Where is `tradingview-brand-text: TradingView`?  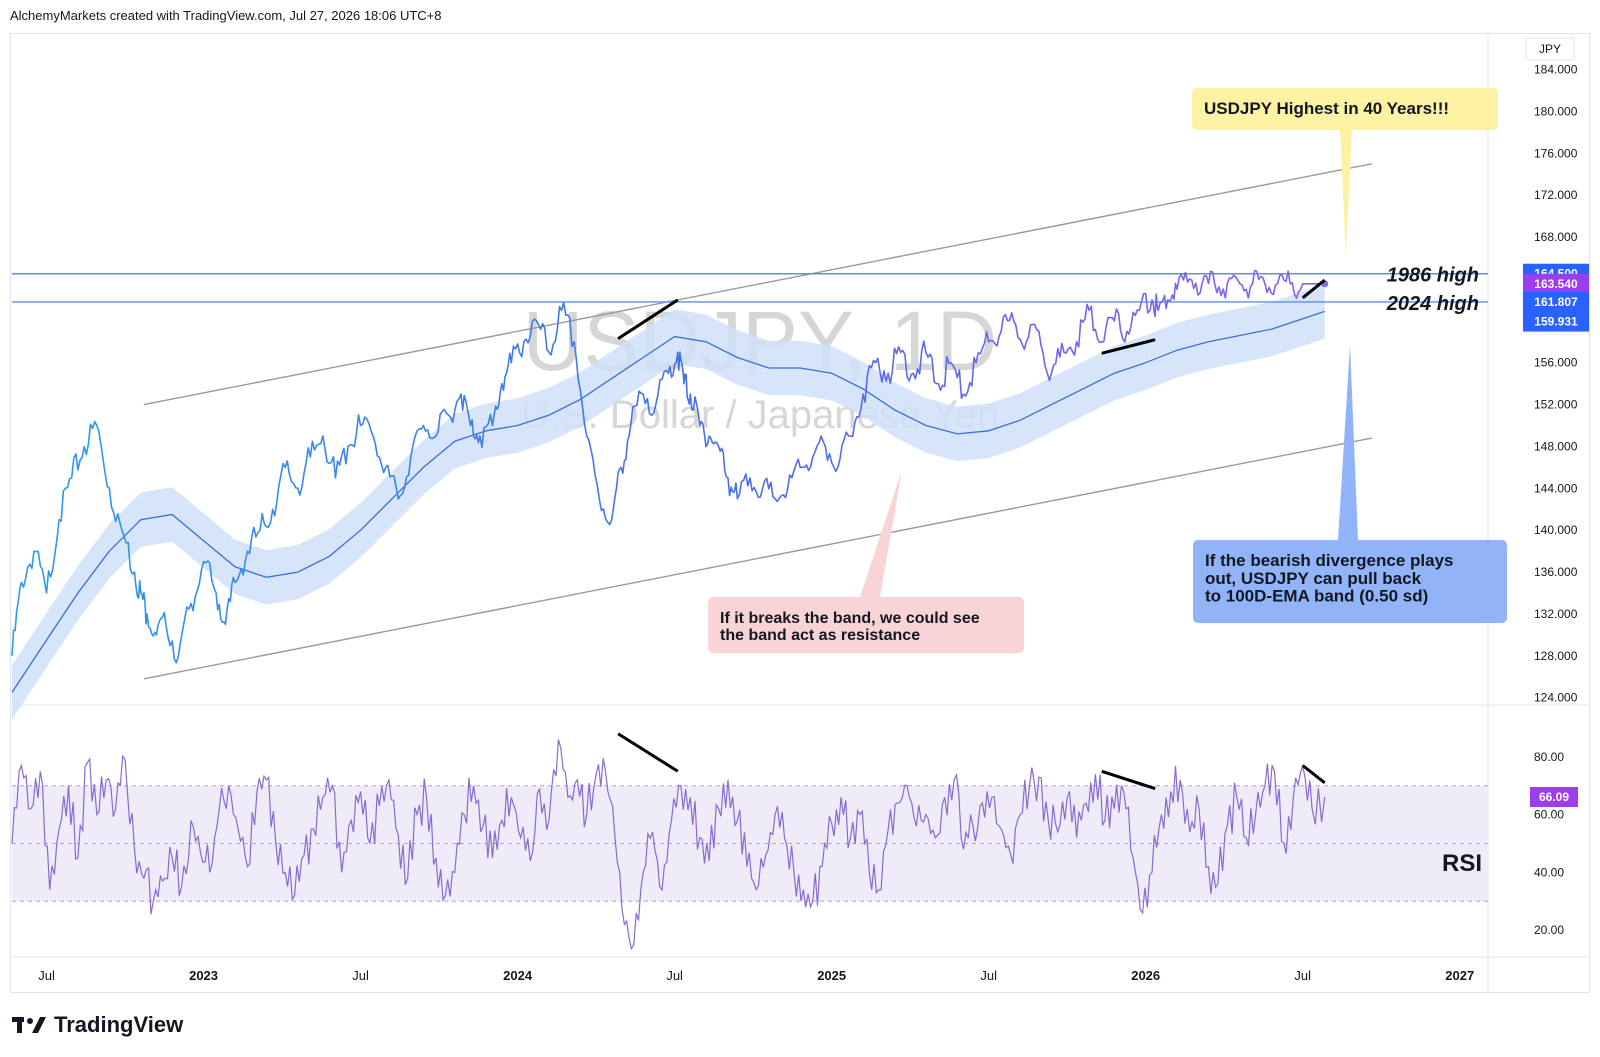 tradingview-brand-text: TradingView is located at coordinates (119, 1024).